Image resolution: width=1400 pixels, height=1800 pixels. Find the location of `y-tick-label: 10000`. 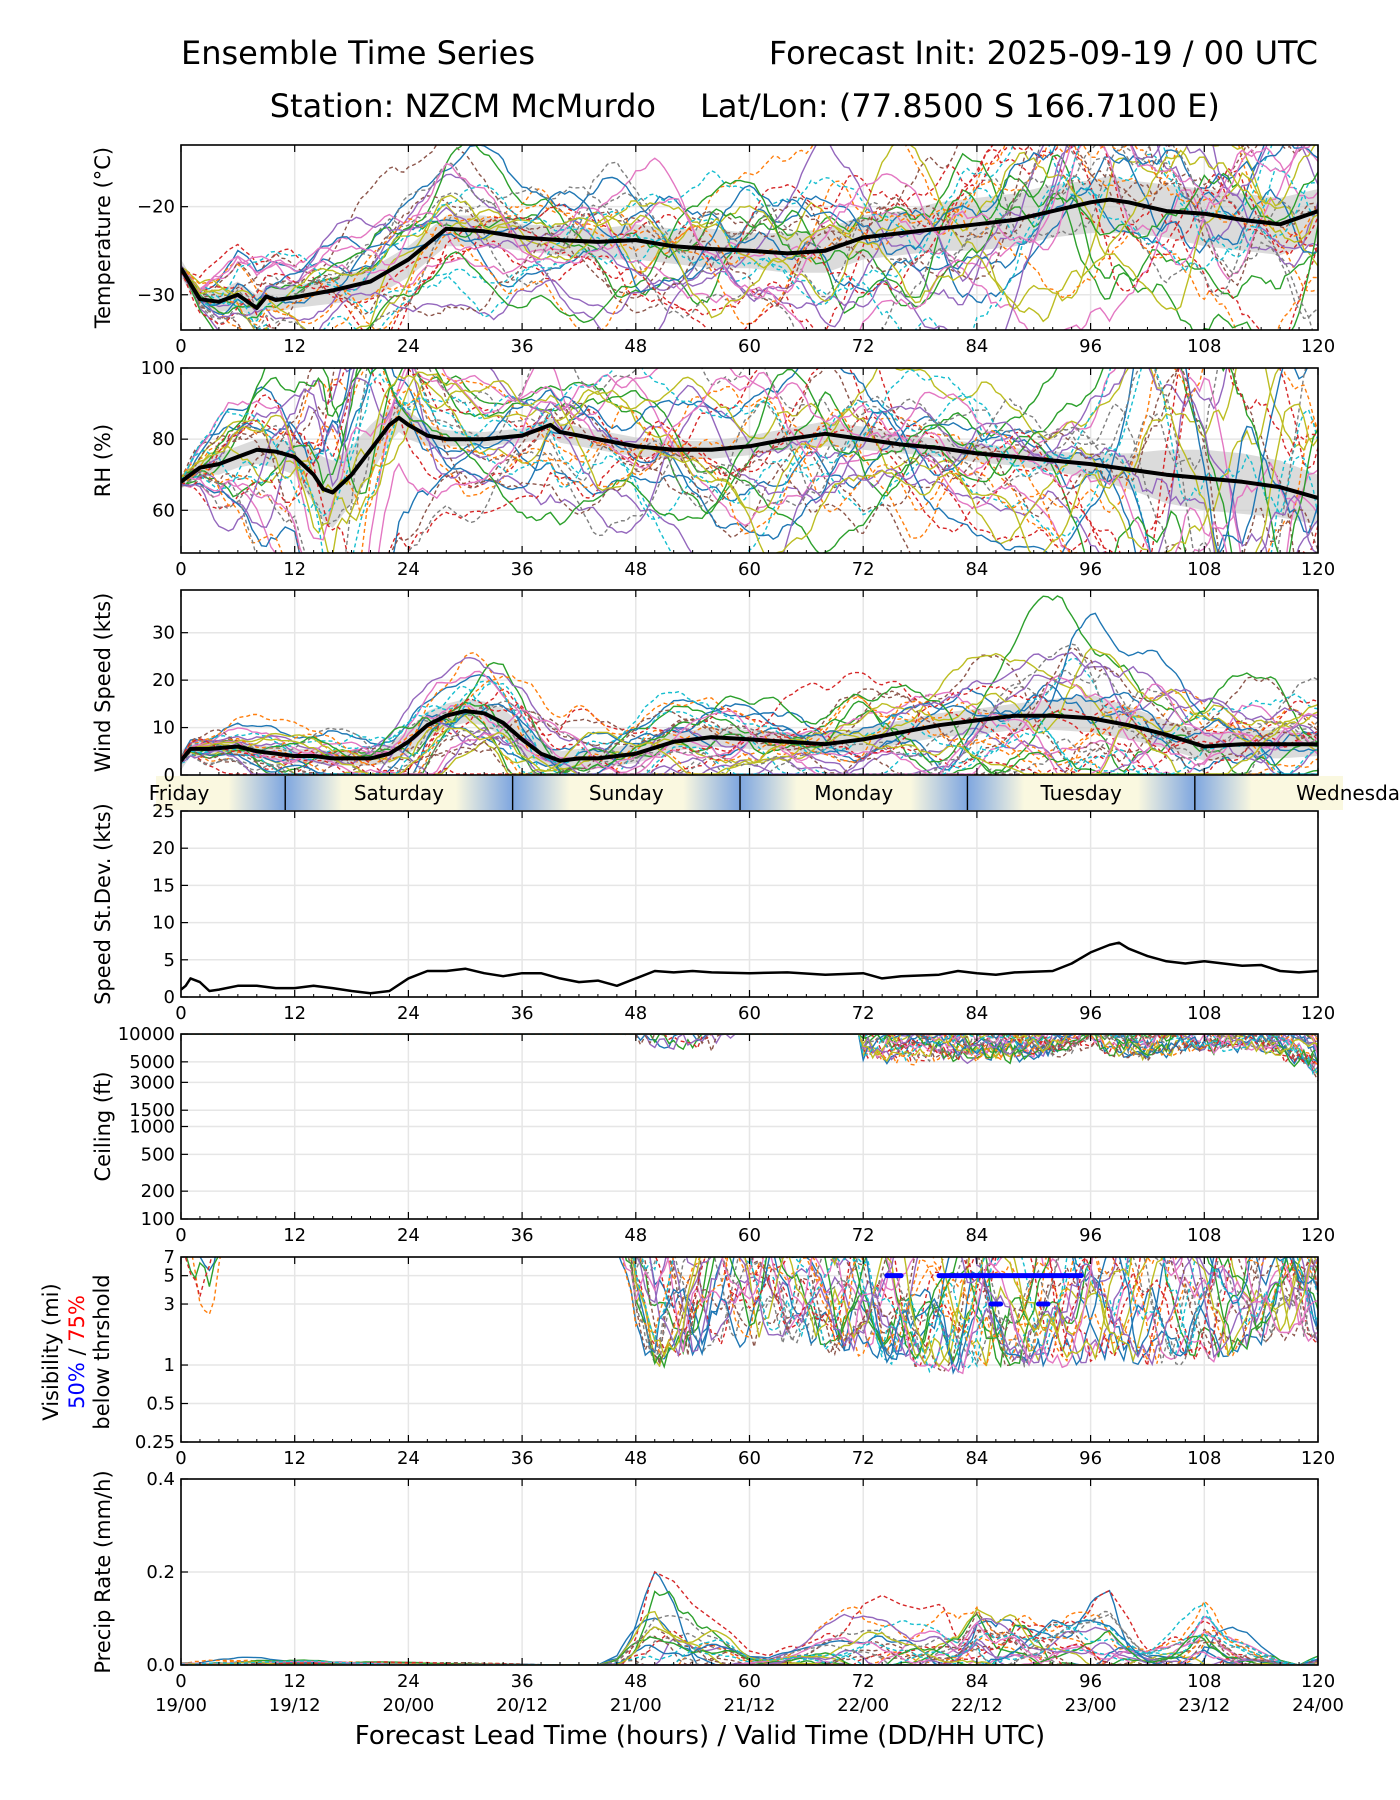

y-tick-label: 10000 is located at coordinates (146, 1034).